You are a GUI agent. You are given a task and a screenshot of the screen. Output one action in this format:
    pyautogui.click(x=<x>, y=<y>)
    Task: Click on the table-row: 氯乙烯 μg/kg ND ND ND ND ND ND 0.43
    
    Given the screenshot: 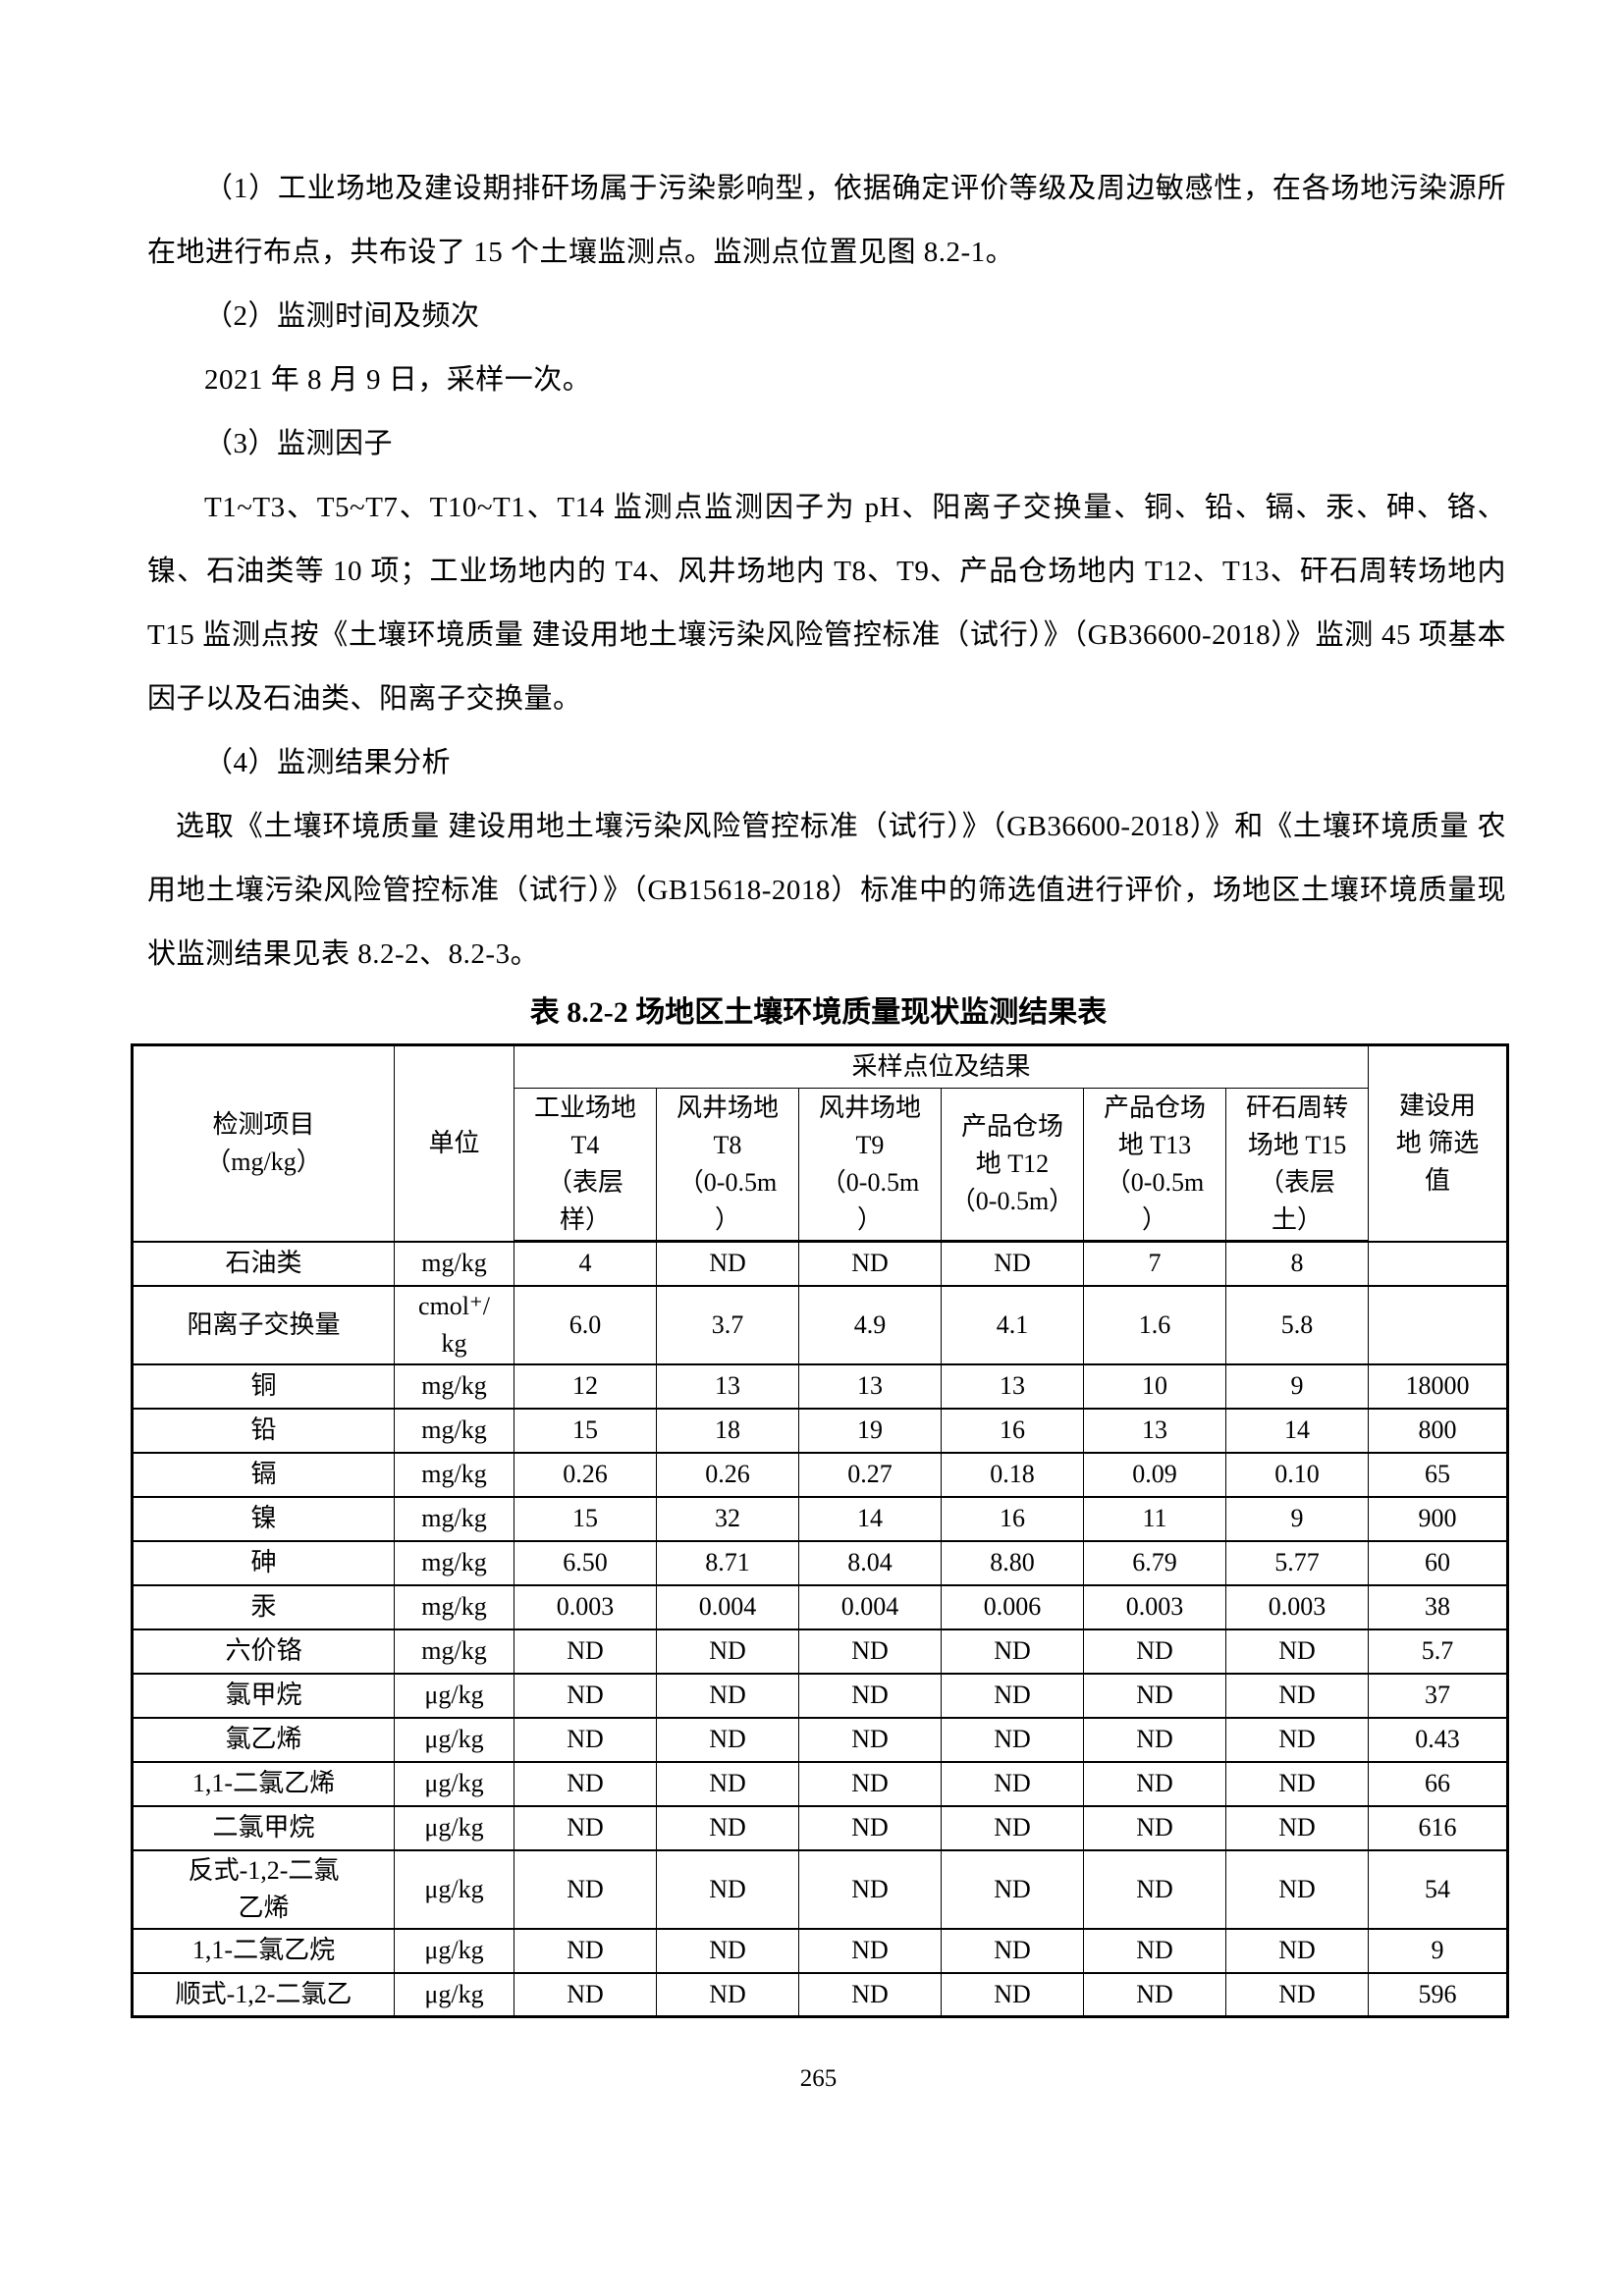 What is the action you would take?
    pyautogui.click(x=820, y=1739)
    